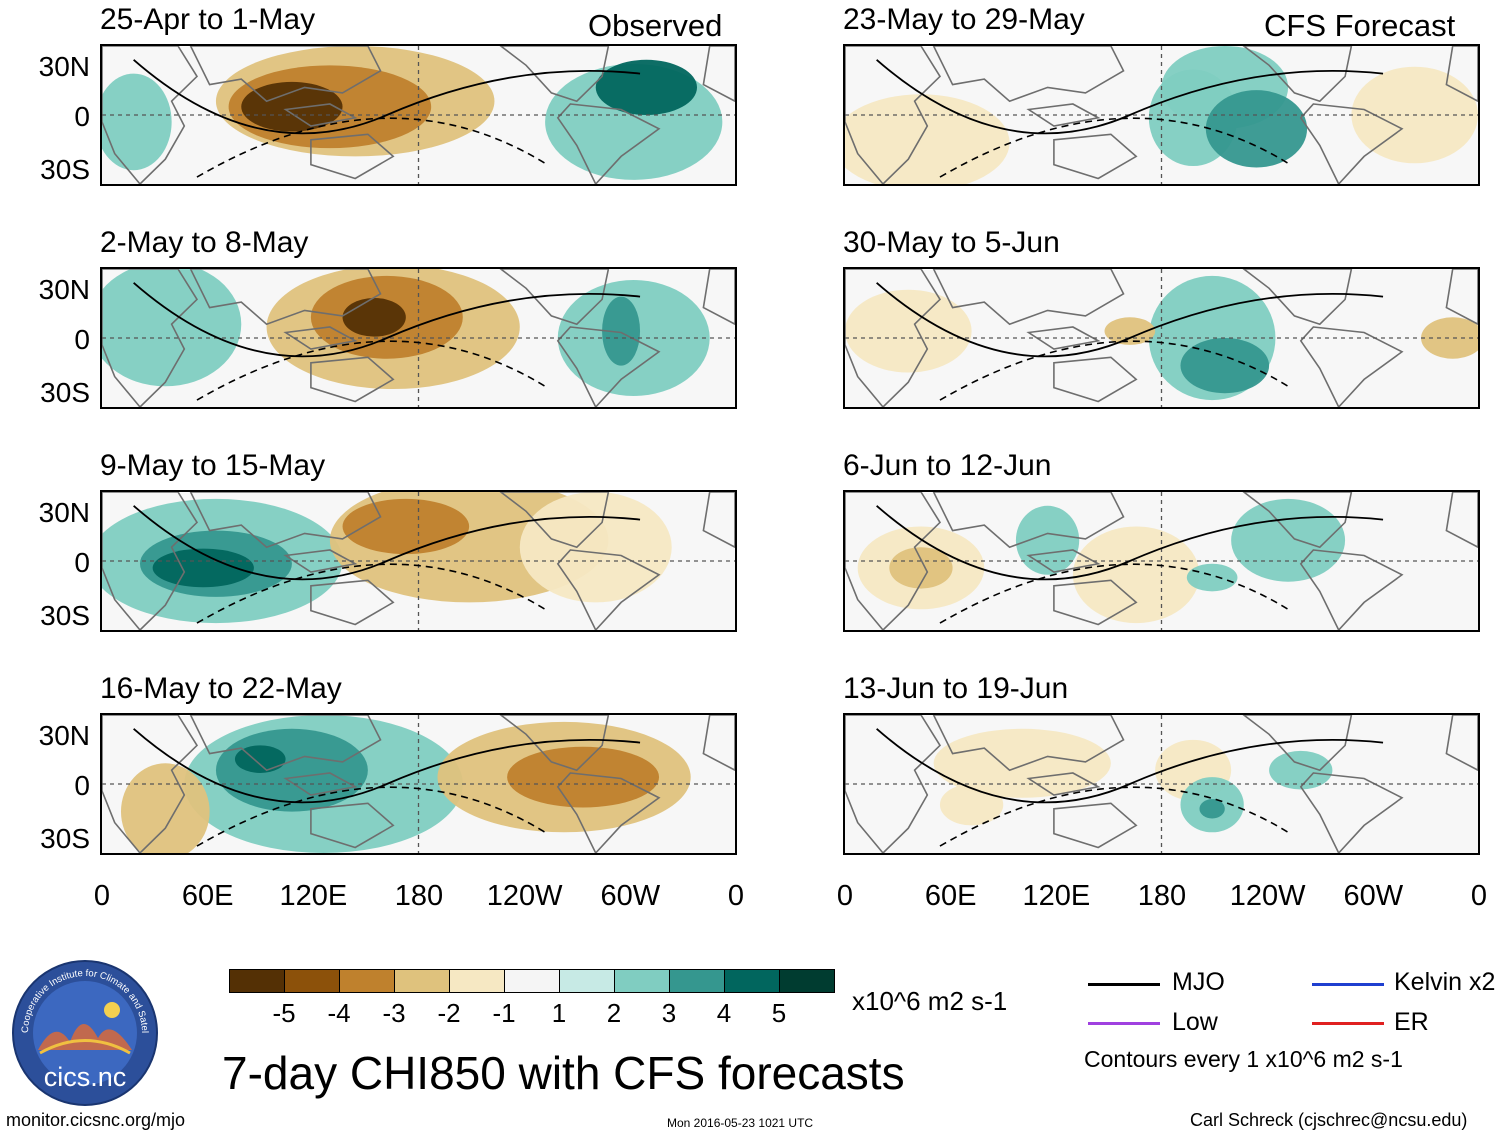 The image size is (1510, 1137). I want to click on observed-panel-title: 25-Apr to 1-May, so click(208, 19).